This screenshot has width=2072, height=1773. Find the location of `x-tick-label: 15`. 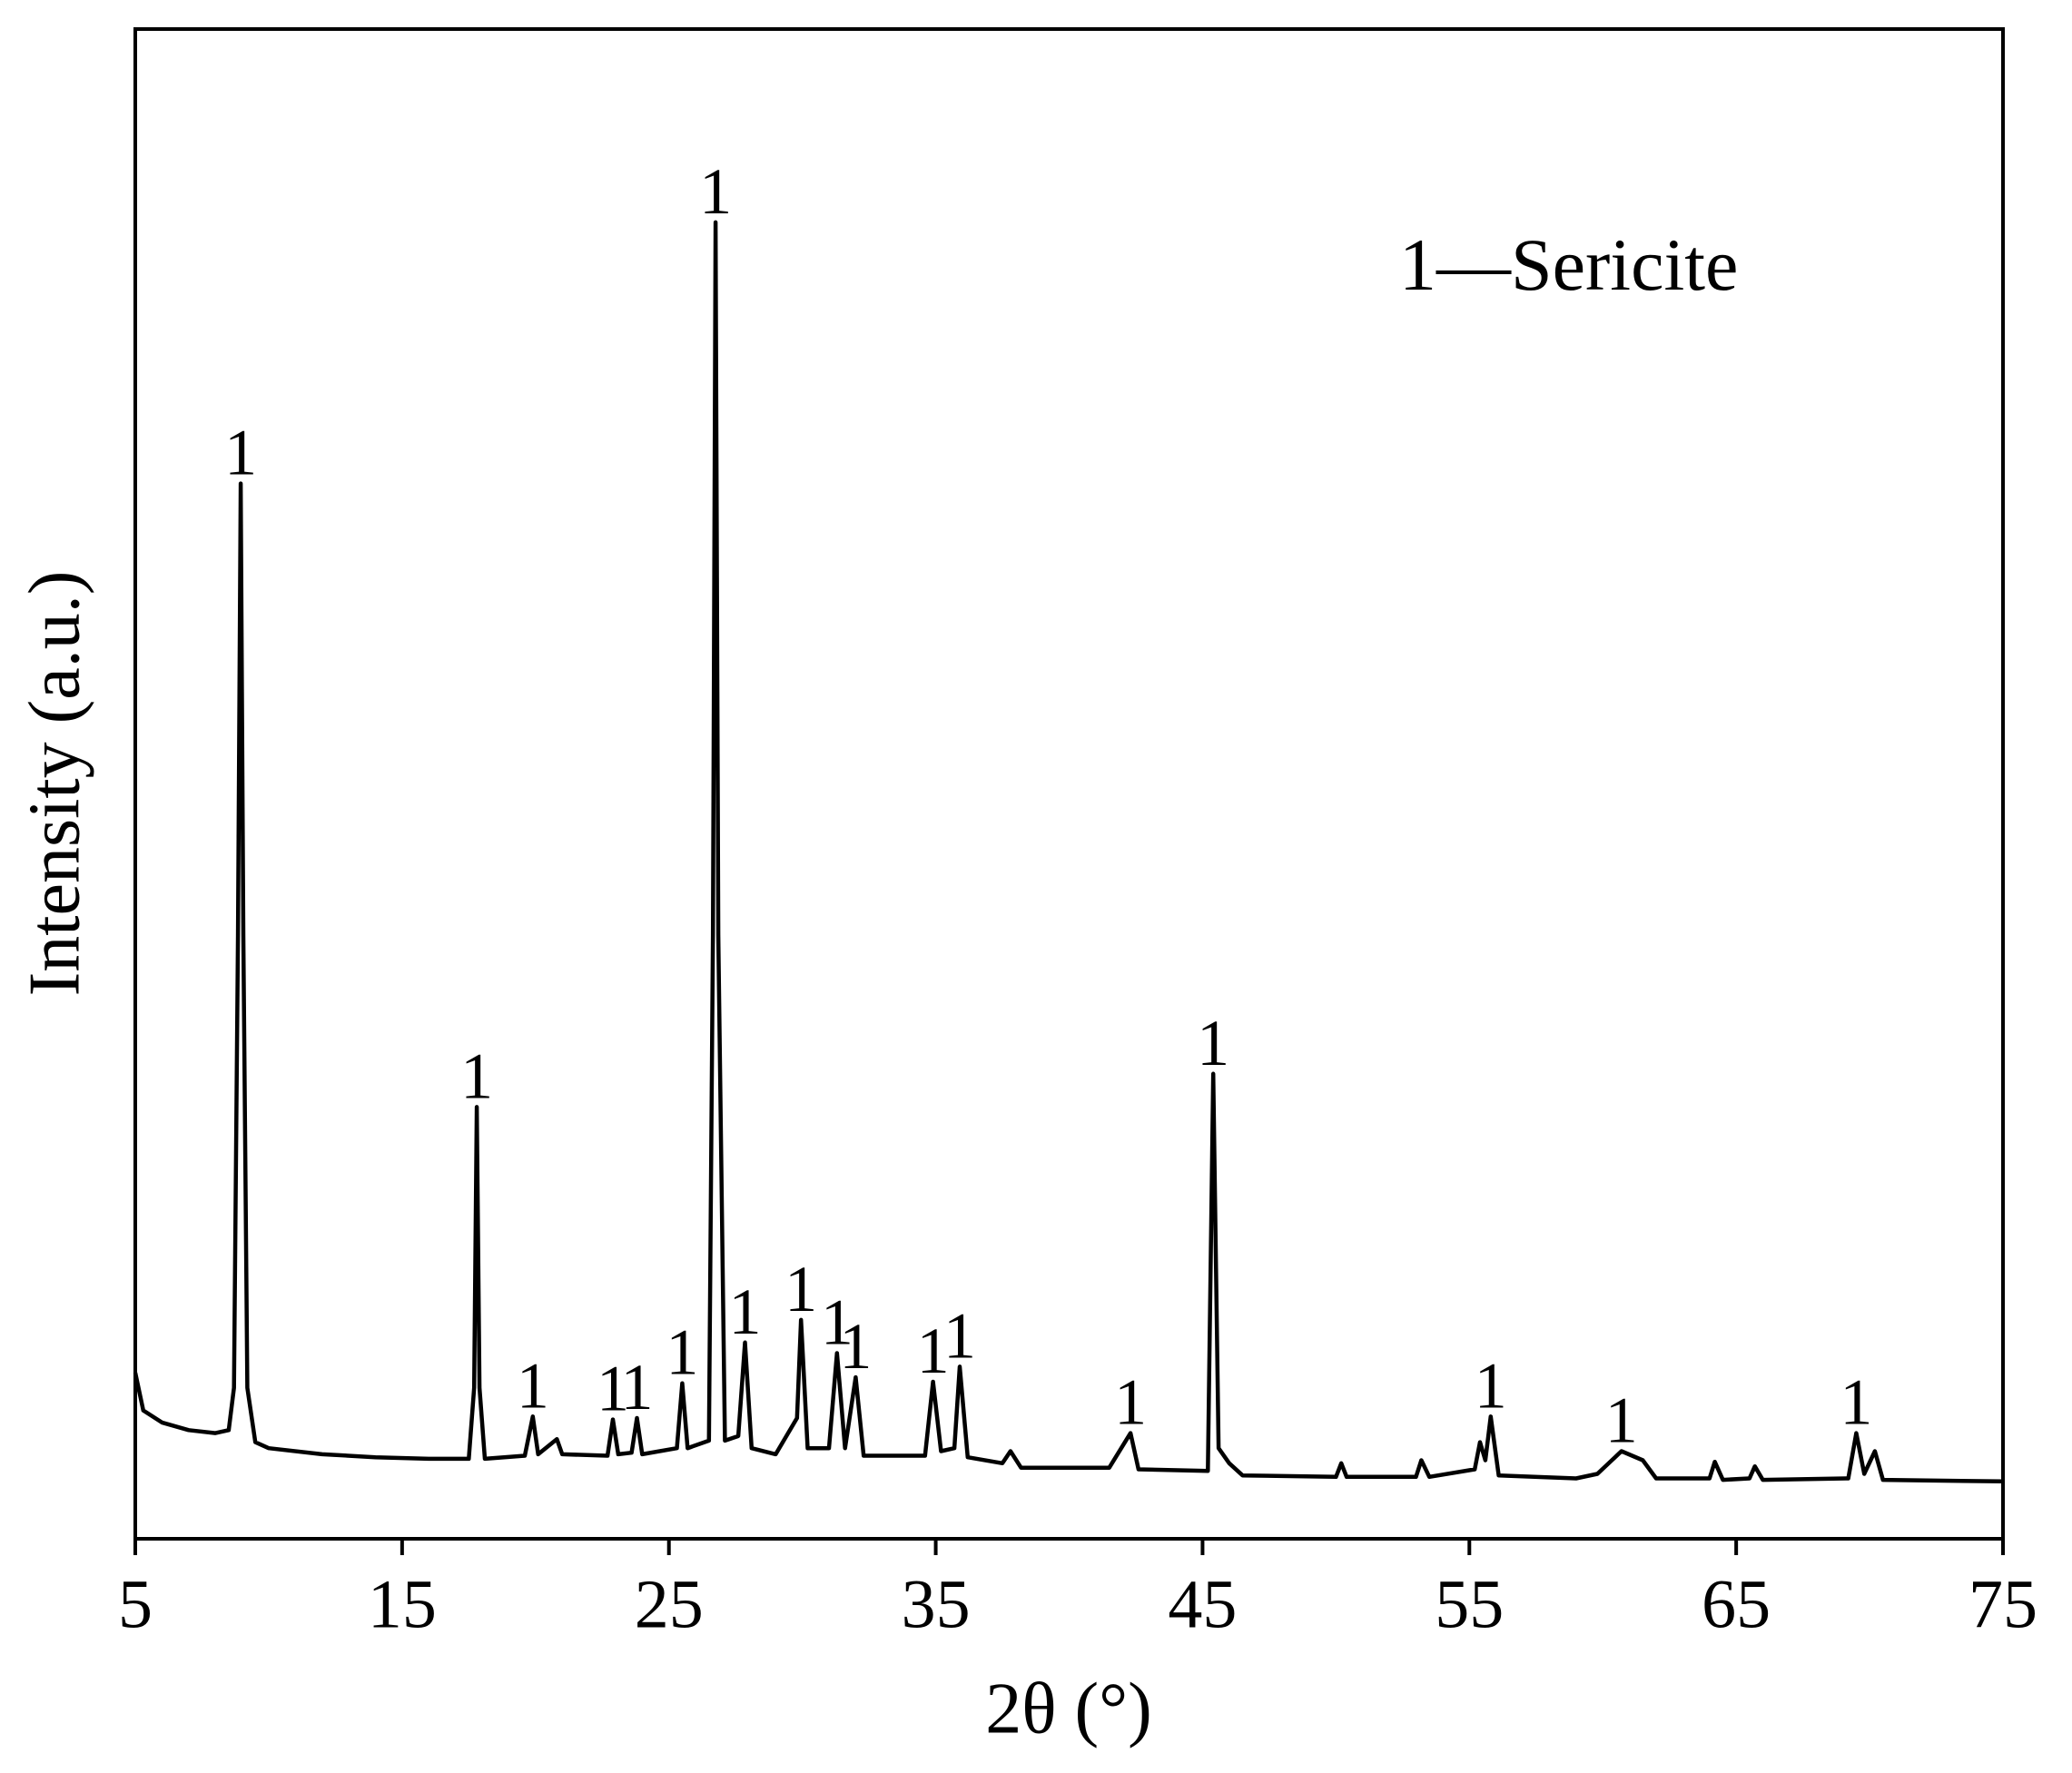

x-tick-label: 15 is located at coordinates (402, 1604).